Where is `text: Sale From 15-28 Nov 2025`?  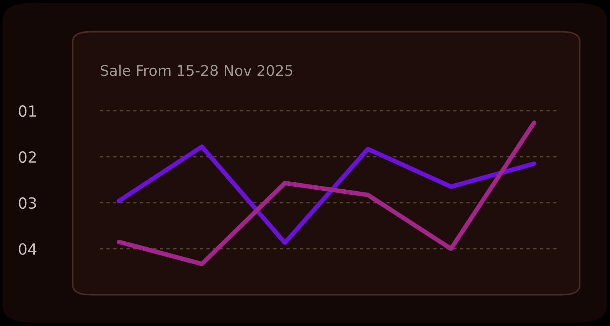 text: Sale From 15-28 Nov 2025 is located at coordinates (196, 70).